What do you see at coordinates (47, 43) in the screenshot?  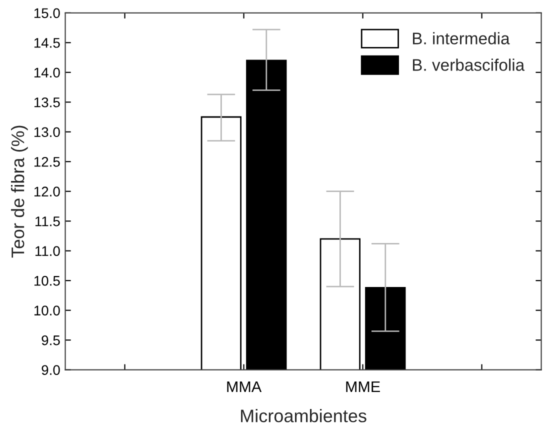 I see `y-tick-label: 14.5` at bounding box center [47, 43].